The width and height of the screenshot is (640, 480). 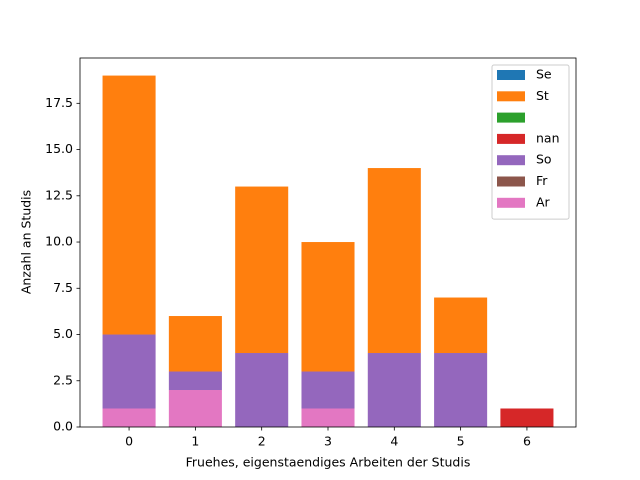 I want to click on x-tick-label: 4, so click(x=394, y=441).